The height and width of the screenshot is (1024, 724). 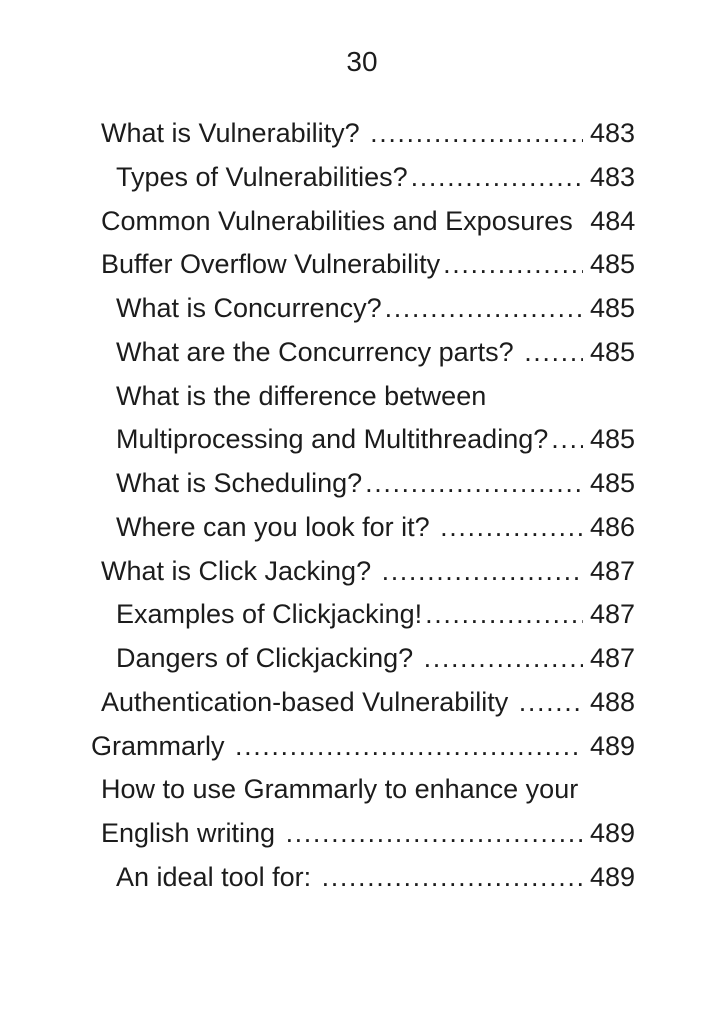 What do you see at coordinates (319, 351) in the screenshot?
I see `toc-entry-title: What are the Concurrency parts?` at bounding box center [319, 351].